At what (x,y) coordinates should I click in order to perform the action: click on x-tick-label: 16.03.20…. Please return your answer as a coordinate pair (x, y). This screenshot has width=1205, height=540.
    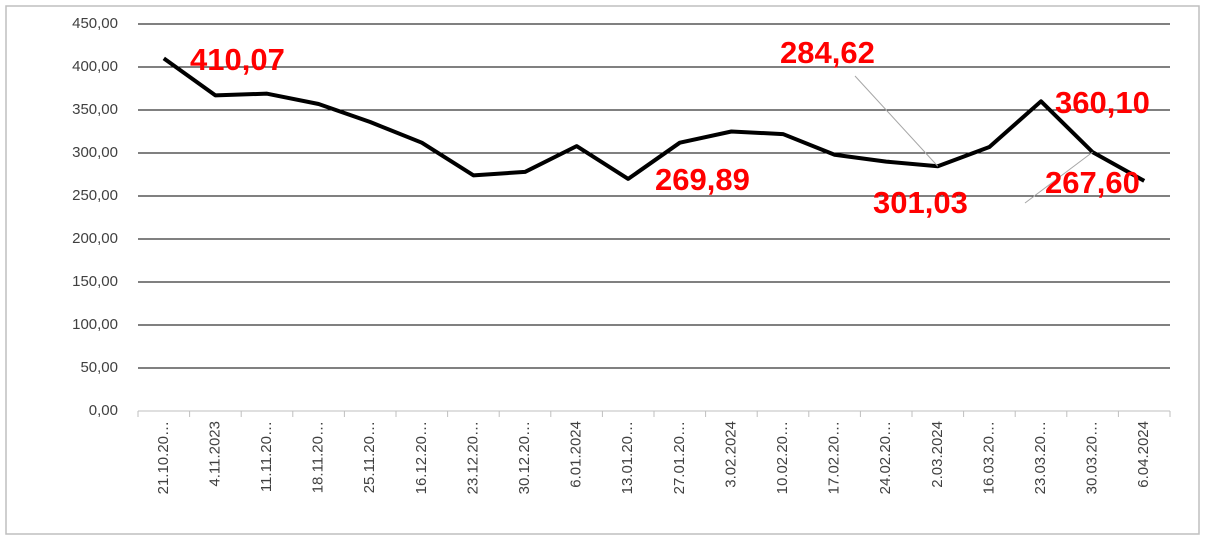
    Looking at the image, I should click on (988, 457).